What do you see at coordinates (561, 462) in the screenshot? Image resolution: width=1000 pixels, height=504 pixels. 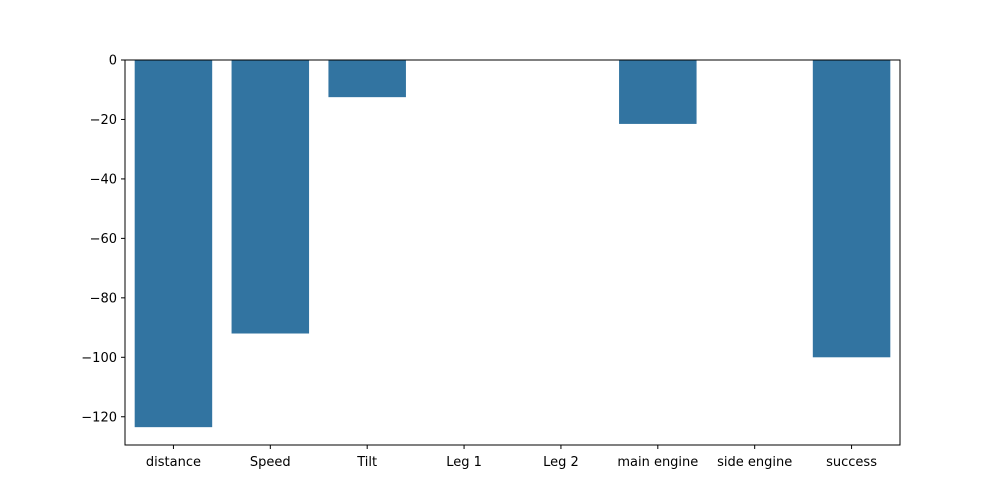 I see `x-tick-label: Leg 2` at bounding box center [561, 462].